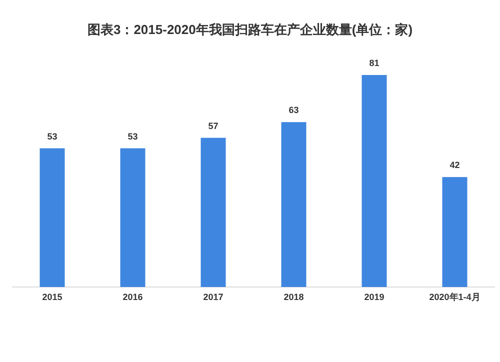 The image size is (500, 362). I want to click on x-tick-label: 2016, so click(132, 297).